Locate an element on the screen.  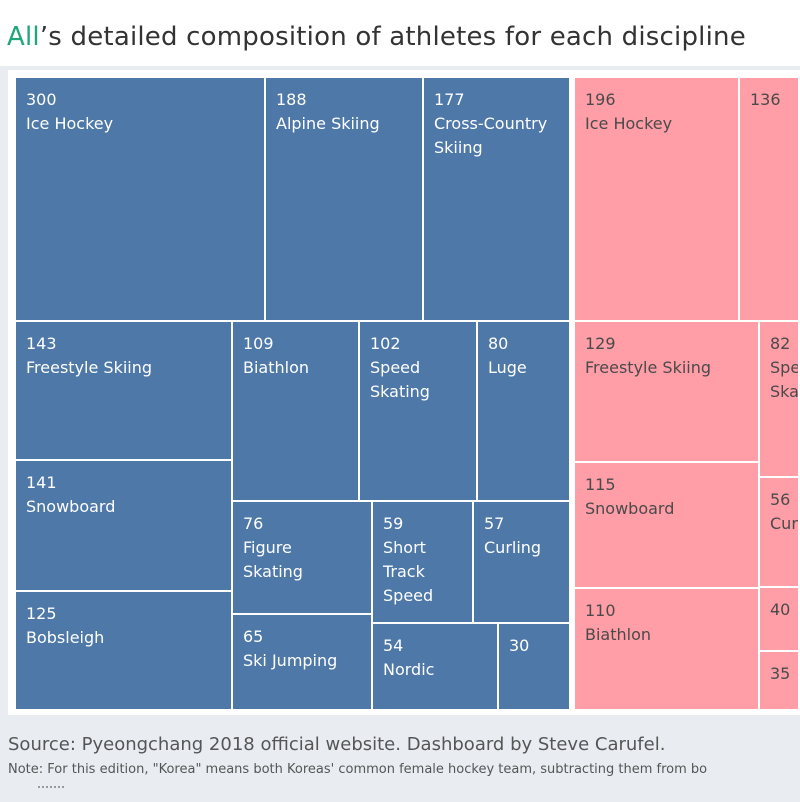
tile-value: 54 is located at coordinates (393, 645).